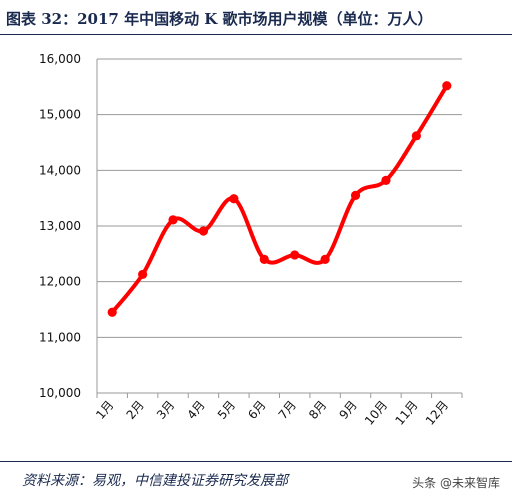 This screenshot has height=499, width=512. What do you see at coordinates (437, 413) in the screenshot?
I see `x-tick-label: 12月` at bounding box center [437, 413].